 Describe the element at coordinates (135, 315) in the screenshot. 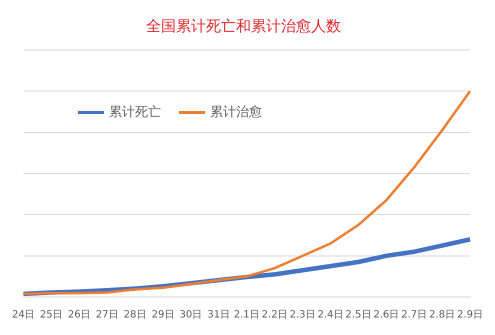

I see `x-tick-label: 28日` at that location.